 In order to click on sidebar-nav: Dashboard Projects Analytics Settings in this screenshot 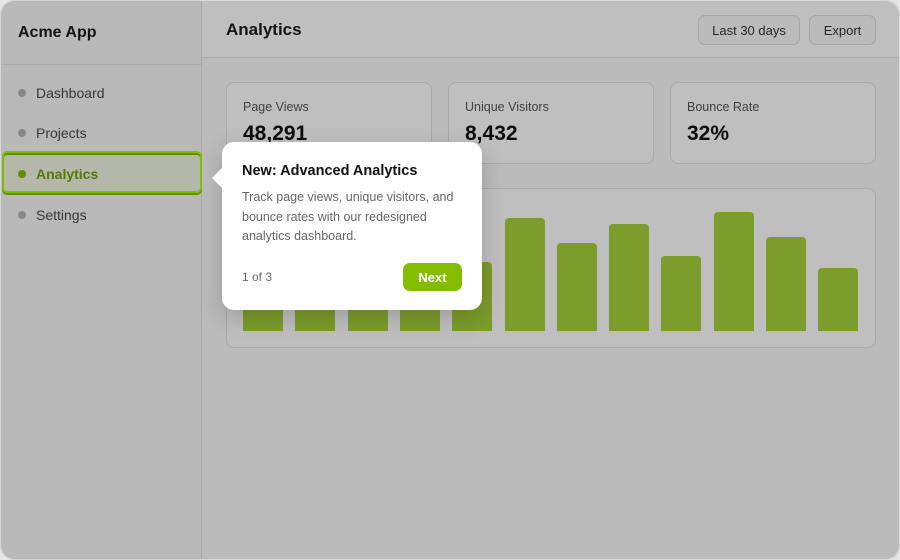, I will do `click(101, 150)`.